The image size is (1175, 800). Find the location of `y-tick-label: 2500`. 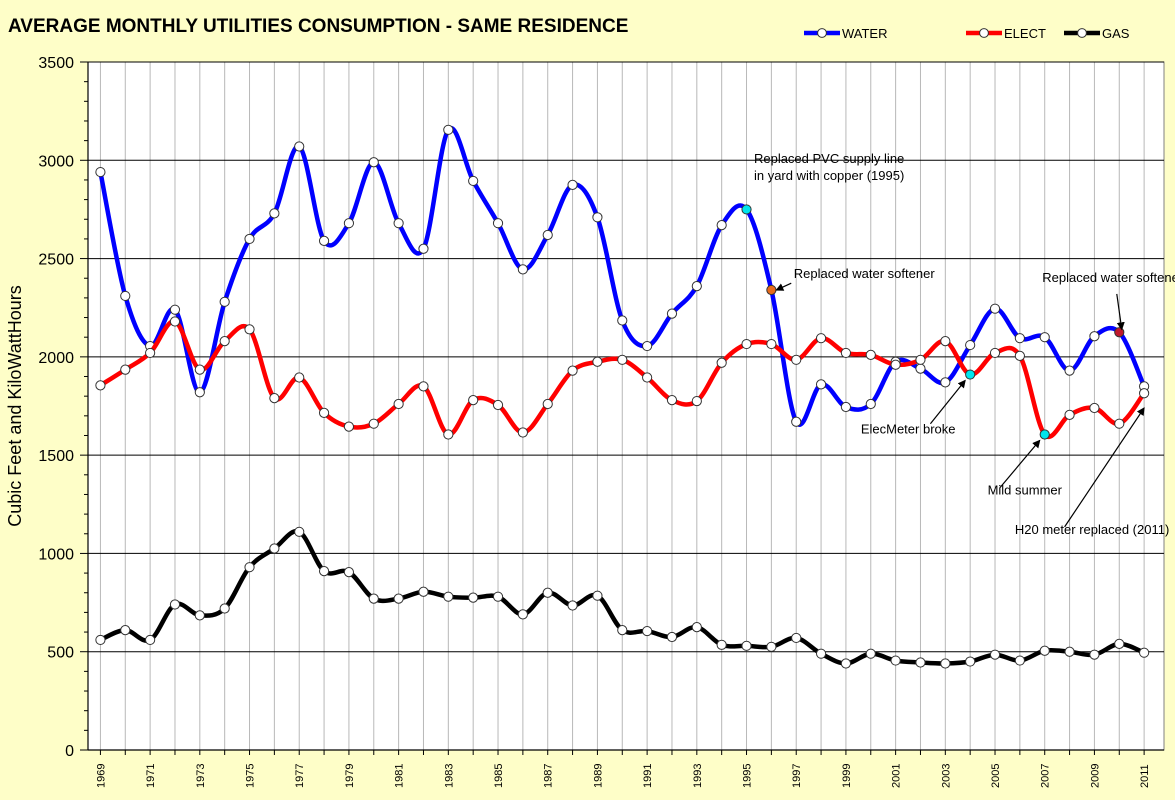

y-tick-label: 2500 is located at coordinates (56, 260).